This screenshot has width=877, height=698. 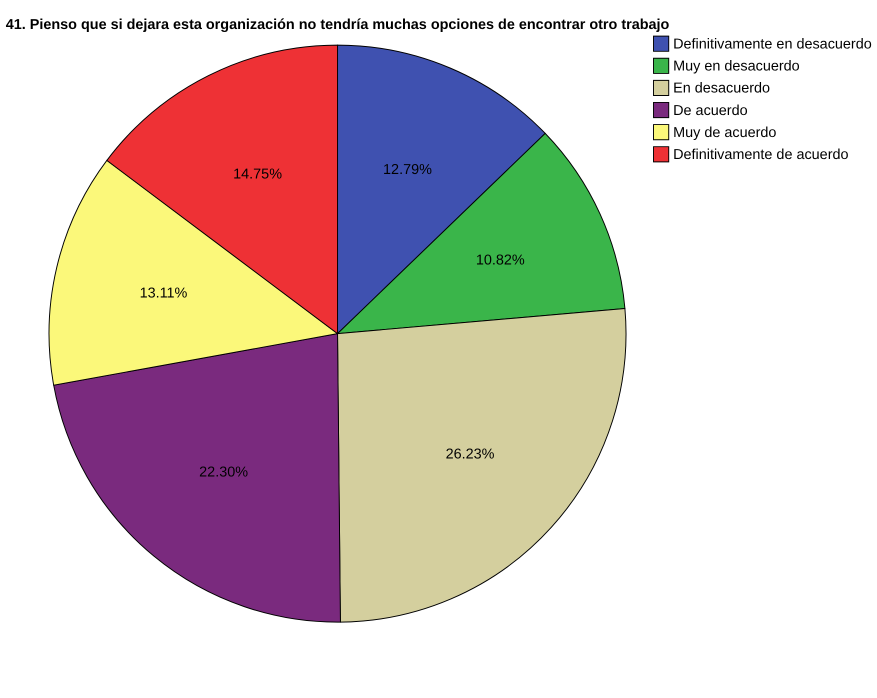 What do you see at coordinates (772, 44) in the screenshot?
I see `legend-label: Definitivamente en desacuerdo` at bounding box center [772, 44].